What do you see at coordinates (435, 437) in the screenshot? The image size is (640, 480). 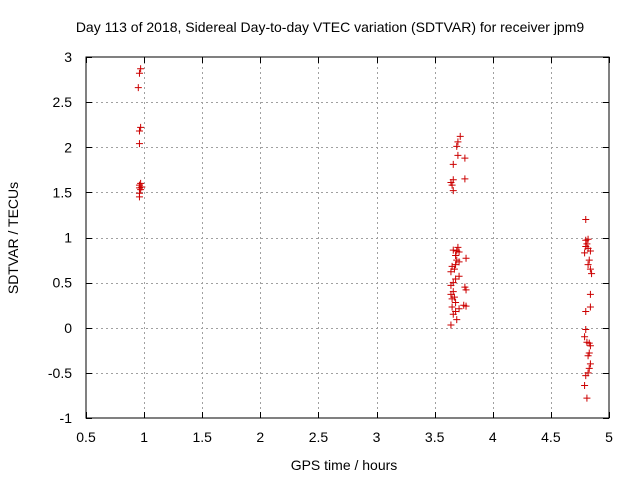 I see `x-tick-label: 3.5` at bounding box center [435, 437].